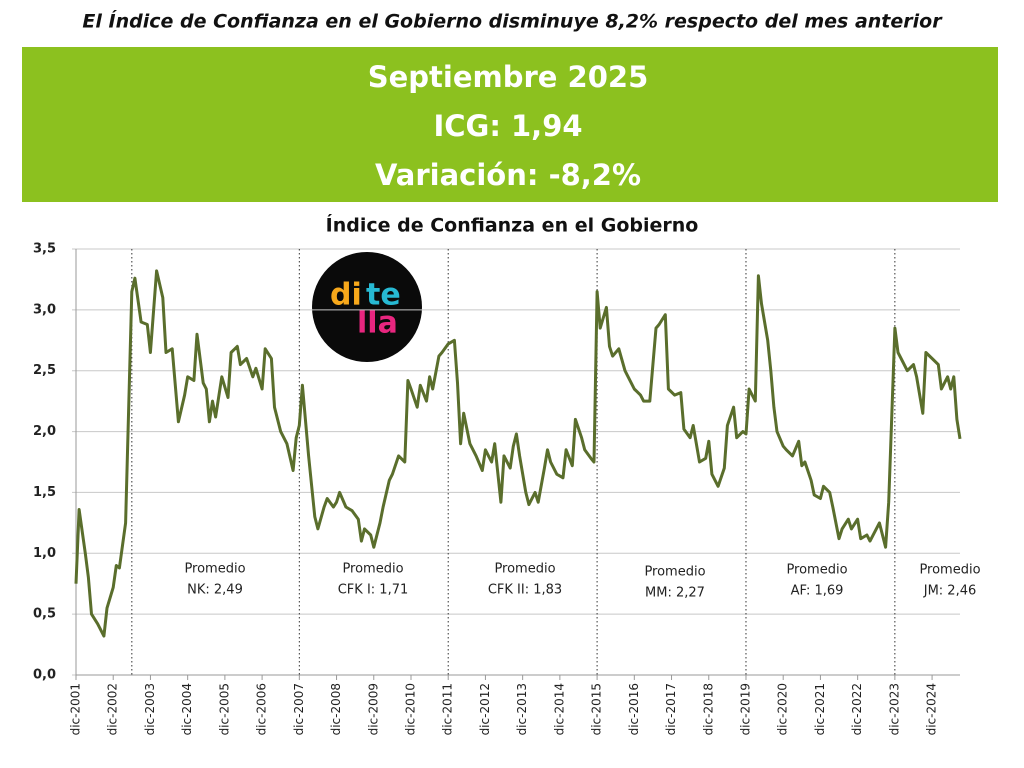 Image resolution: width=1024 pixels, height=768 pixels. What do you see at coordinates (512, 225) in the screenshot?
I see `chart-title: Índice de Confianza en el Gobierno` at bounding box center [512, 225].